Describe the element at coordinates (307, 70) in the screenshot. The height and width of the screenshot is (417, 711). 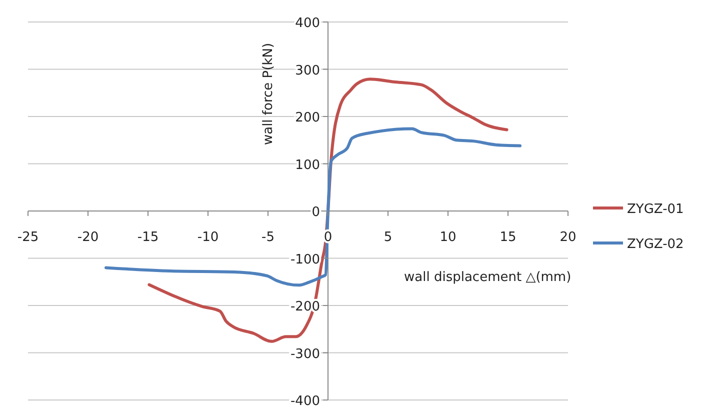
I see `y-tick-label: 300` at that location.